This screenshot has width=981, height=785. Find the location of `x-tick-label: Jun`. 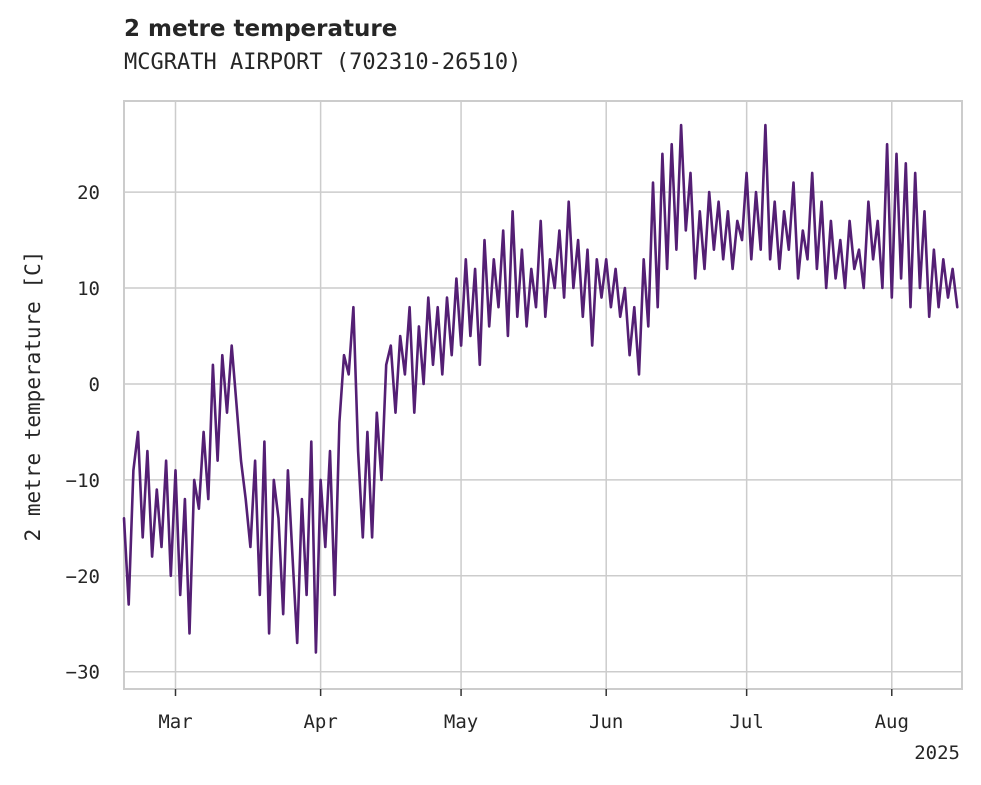

x-tick-label: Jun is located at coordinates (606, 722).